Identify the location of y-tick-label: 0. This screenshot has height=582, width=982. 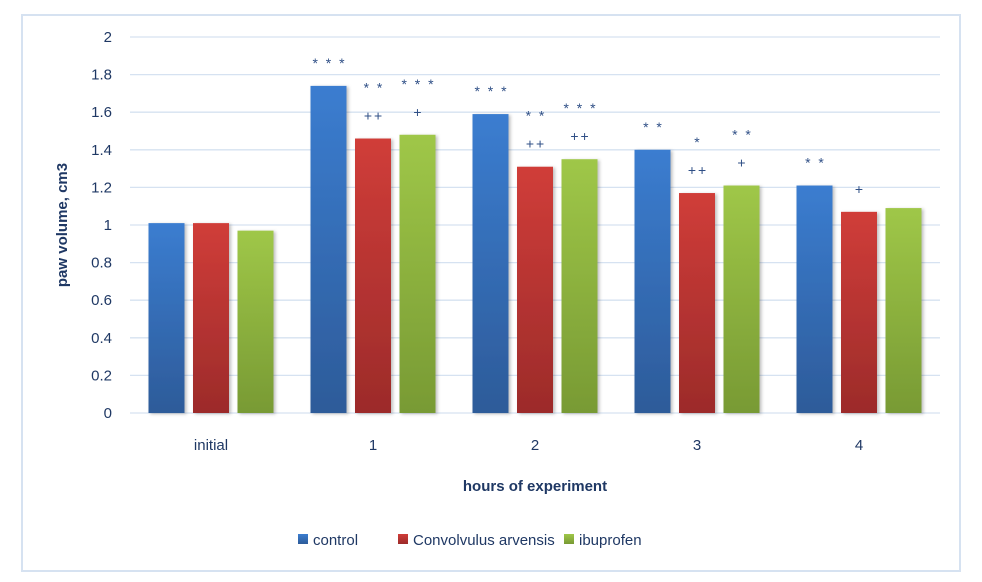
(108, 413).